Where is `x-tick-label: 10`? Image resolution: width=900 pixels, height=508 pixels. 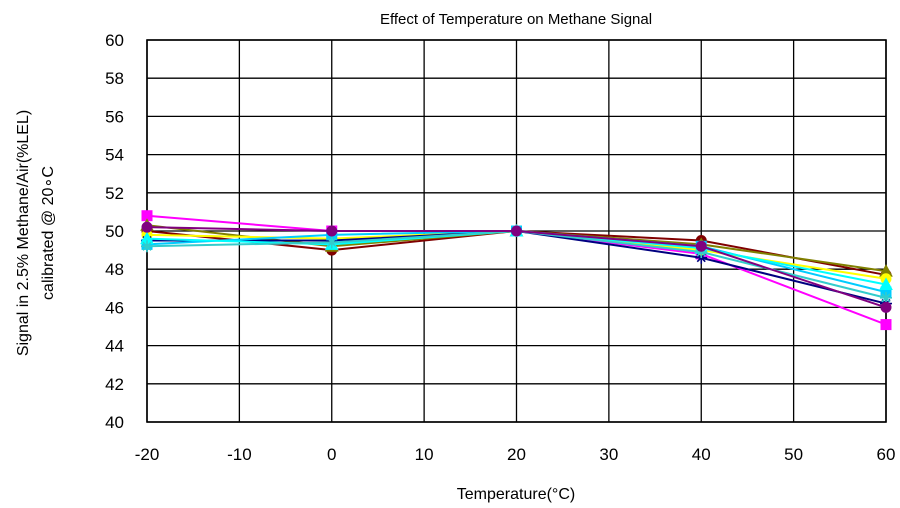
x-tick-label: 10 is located at coordinates (424, 454).